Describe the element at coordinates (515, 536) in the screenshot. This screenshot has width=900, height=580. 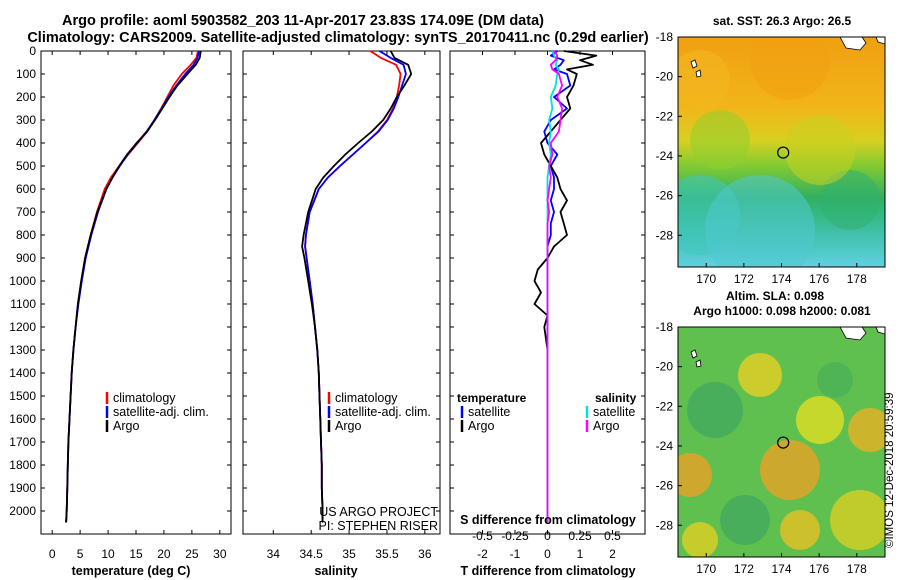
I see `x-tick-label-salinity: -0.25` at that location.